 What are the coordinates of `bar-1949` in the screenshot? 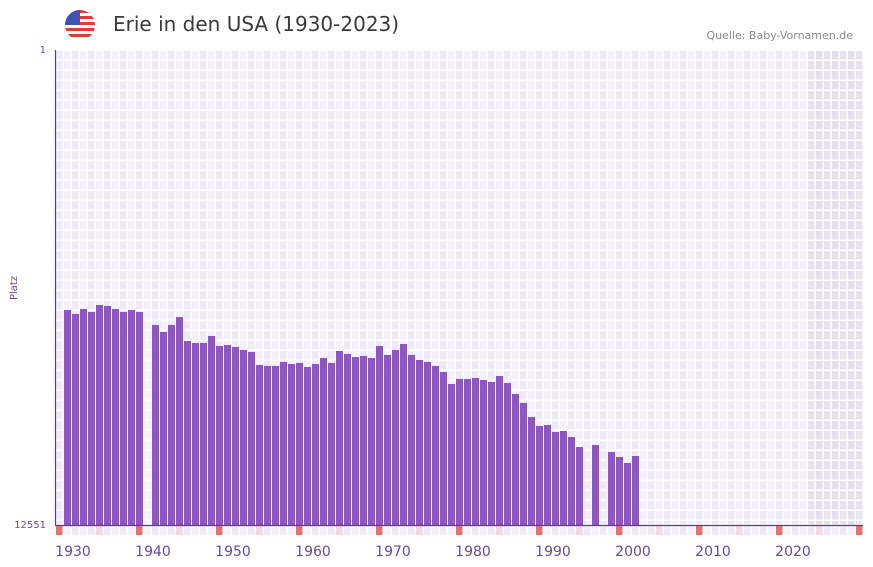 It's located at (211, 430).